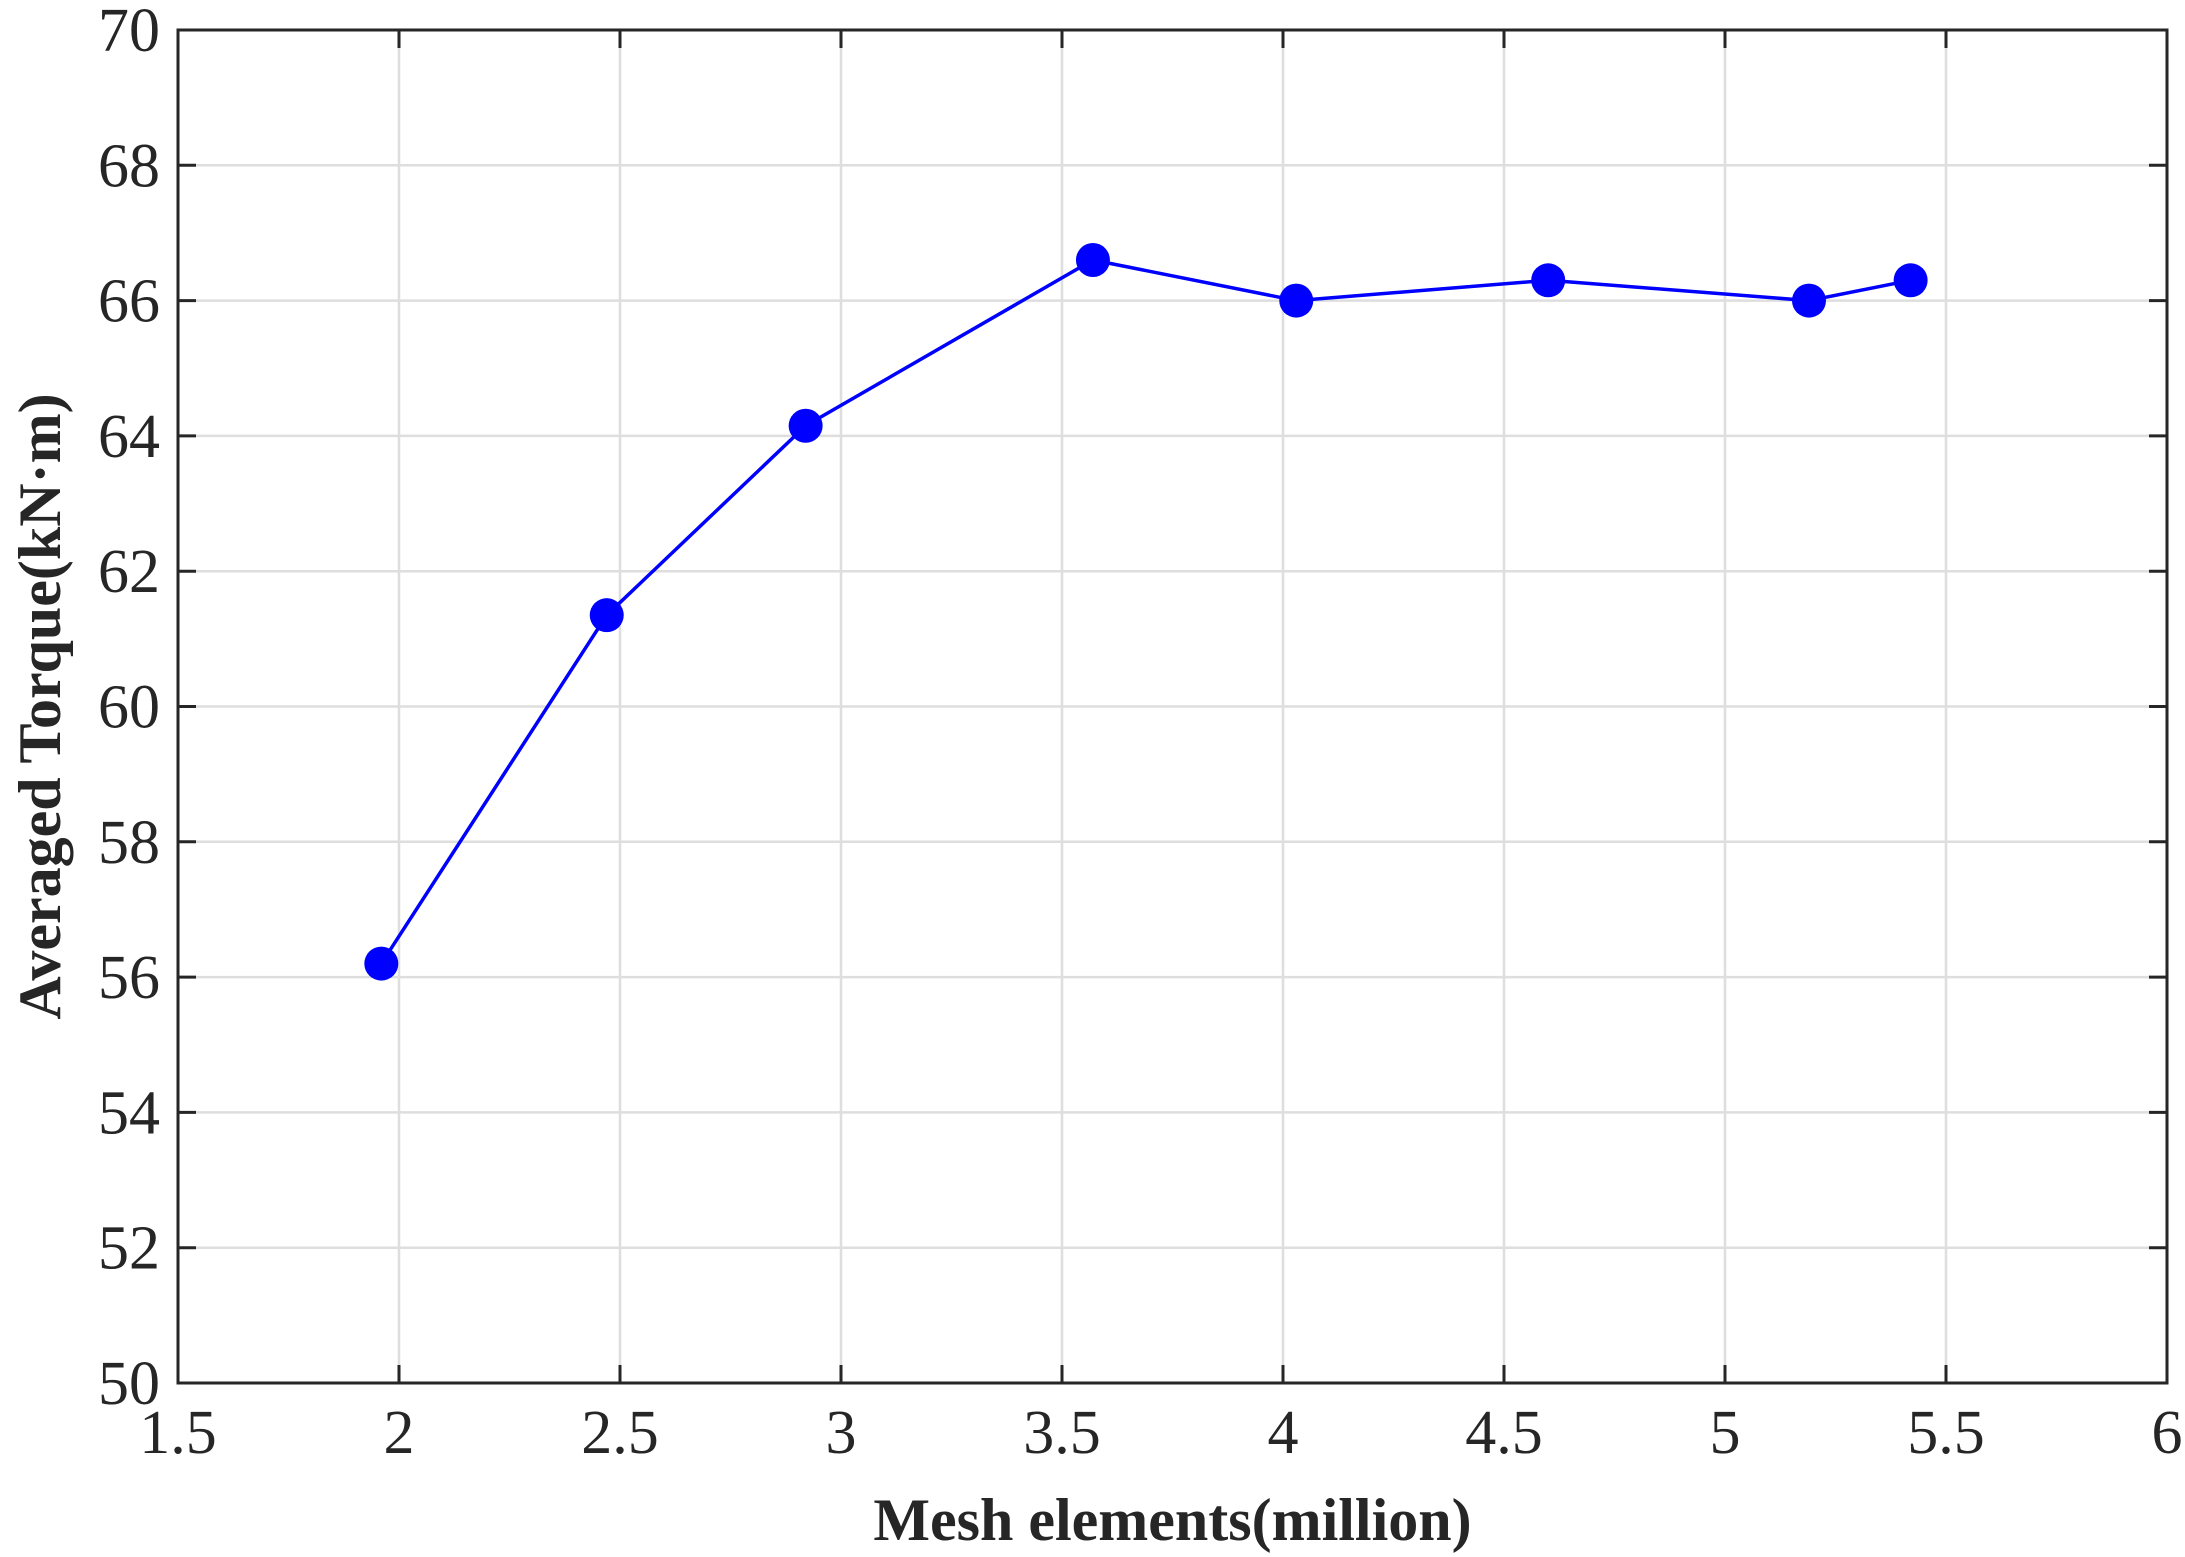  What do you see at coordinates (129, 978) in the screenshot?
I see `y-tick-label: 56` at bounding box center [129, 978].